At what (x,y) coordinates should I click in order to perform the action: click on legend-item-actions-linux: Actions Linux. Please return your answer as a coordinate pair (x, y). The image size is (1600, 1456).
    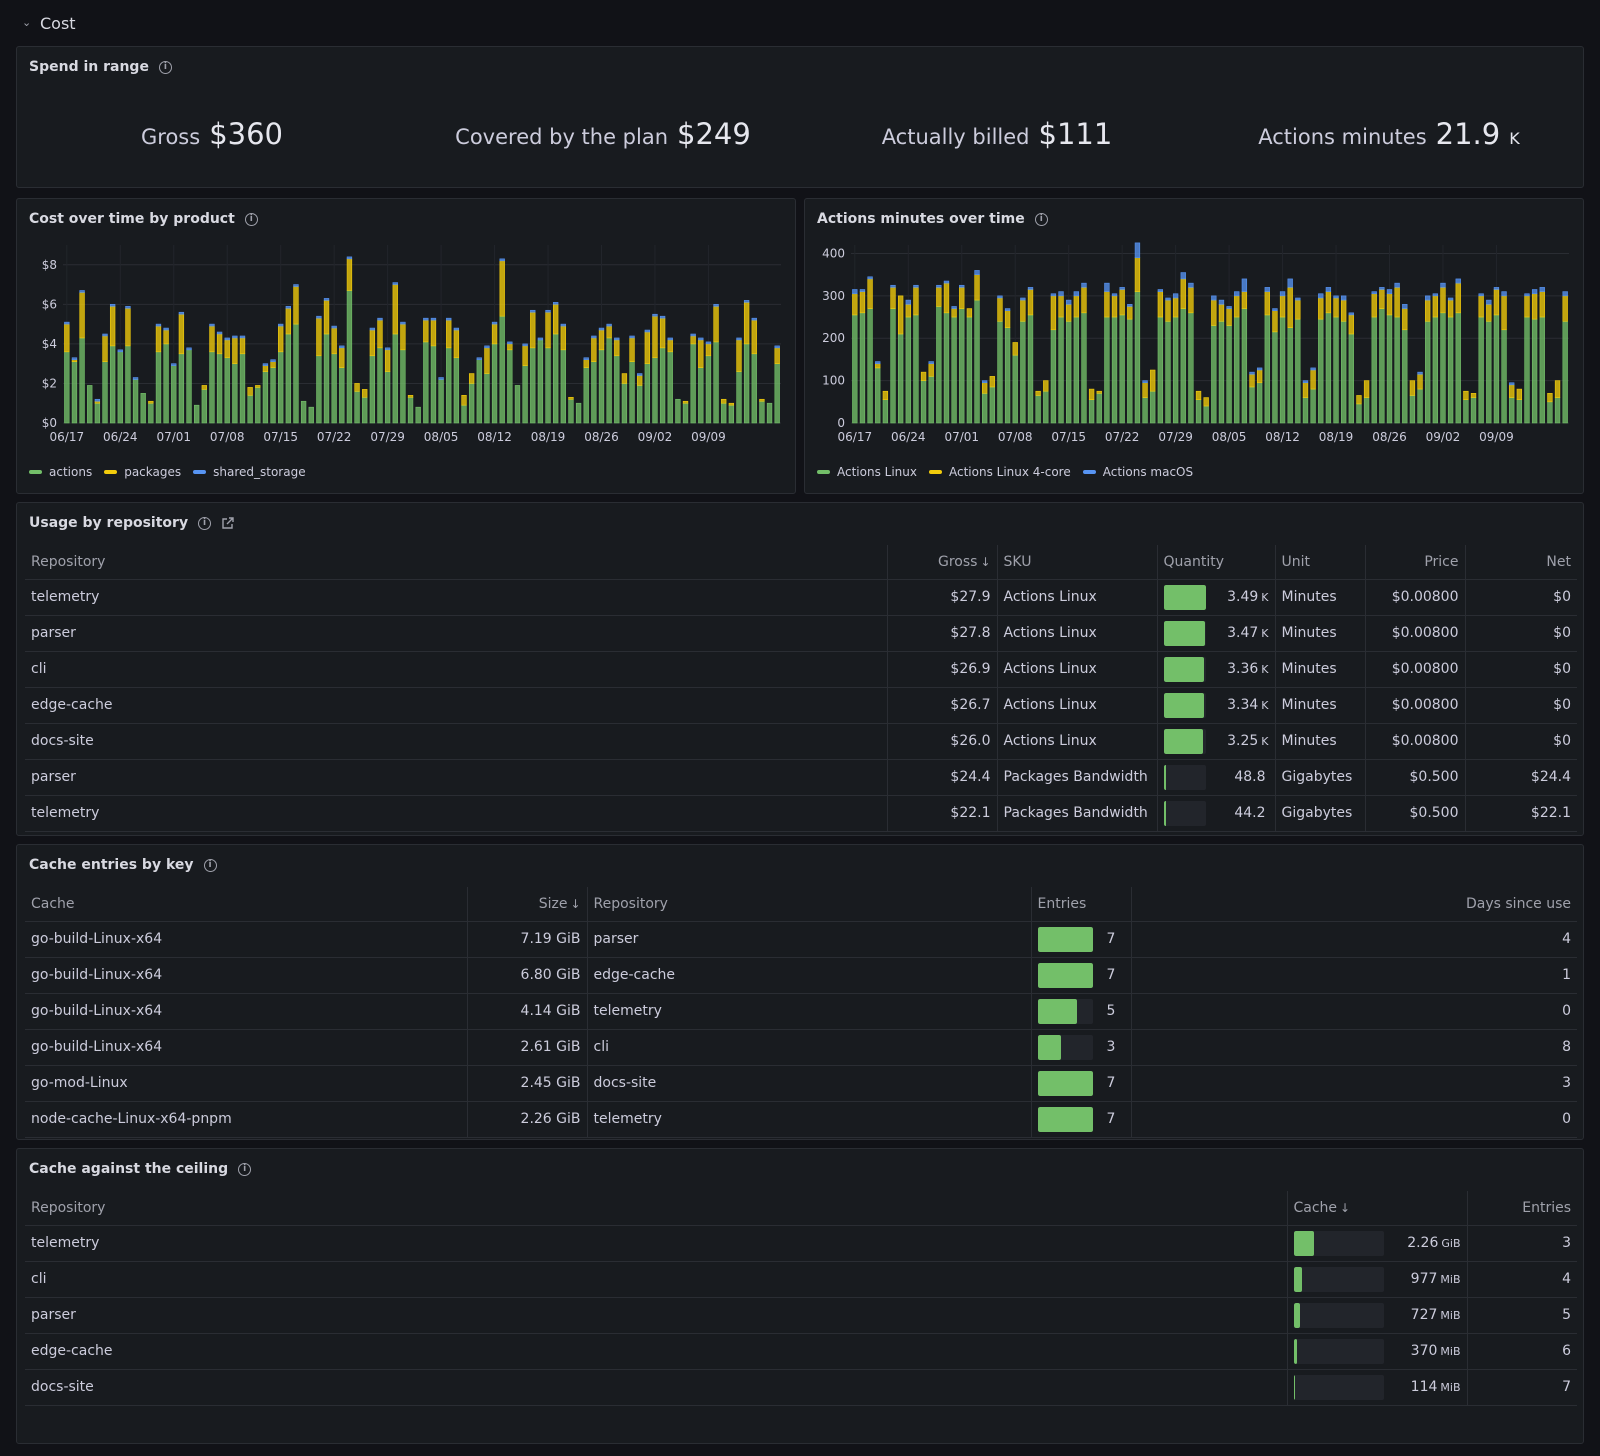
    Looking at the image, I should click on (867, 472).